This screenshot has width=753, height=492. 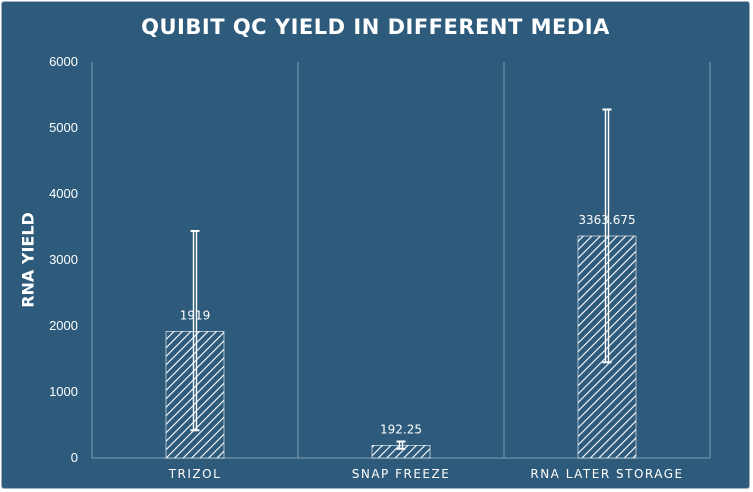 I want to click on y-tick-label: 5000, so click(x=63, y=127).